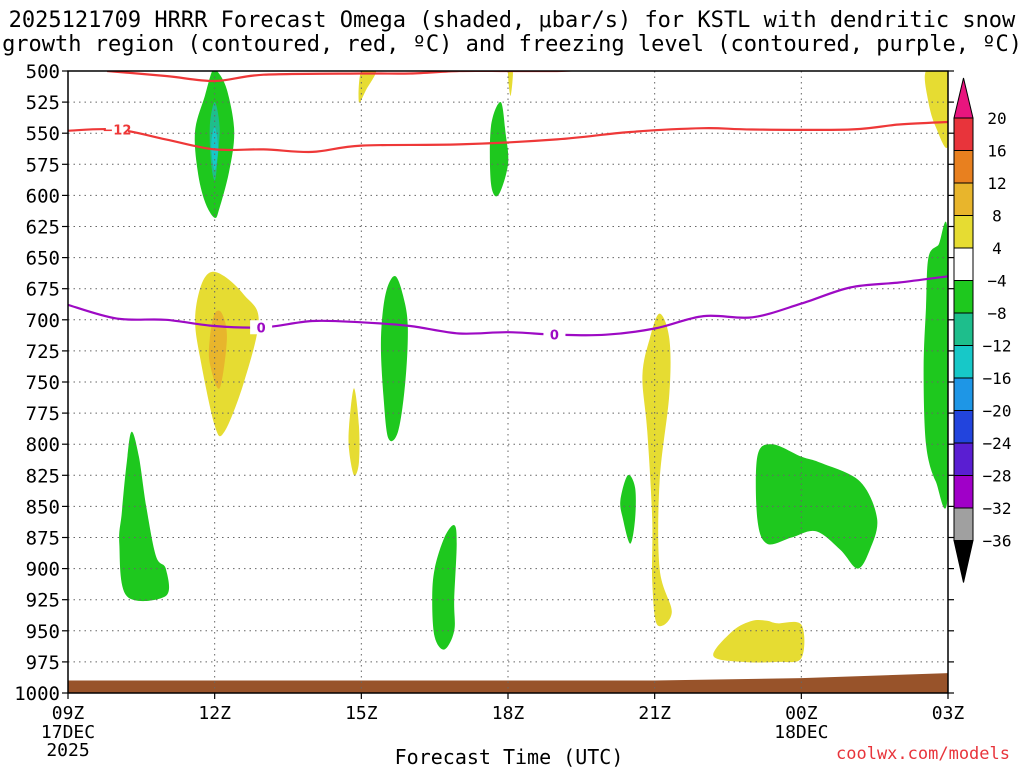 The width and height of the screenshot is (1024, 768). What do you see at coordinates (43, 228) in the screenshot?
I see `y-tick-label-625: 625` at bounding box center [43, 228].